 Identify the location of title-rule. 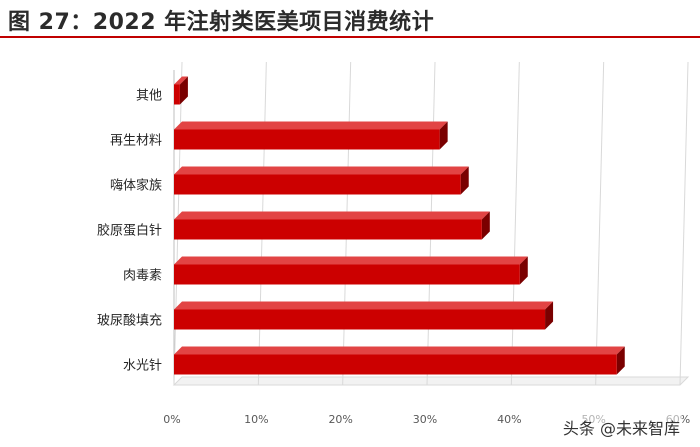
(350, 37).